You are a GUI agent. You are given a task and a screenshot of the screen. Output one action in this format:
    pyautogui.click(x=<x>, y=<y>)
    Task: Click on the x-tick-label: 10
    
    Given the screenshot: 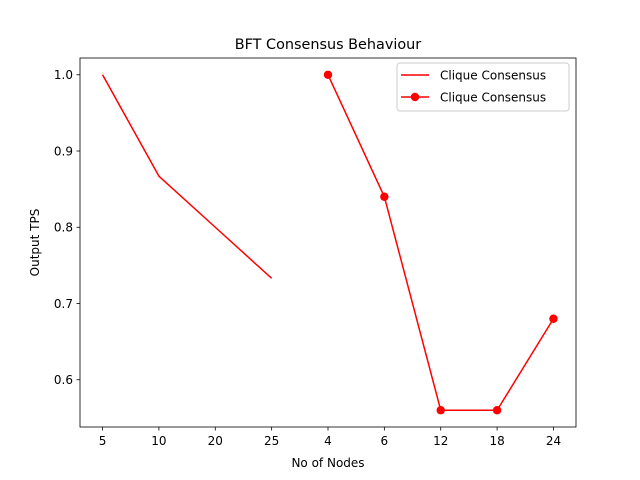 What is the action you would take?
    pyautogui.click(x=158, y=441)
    